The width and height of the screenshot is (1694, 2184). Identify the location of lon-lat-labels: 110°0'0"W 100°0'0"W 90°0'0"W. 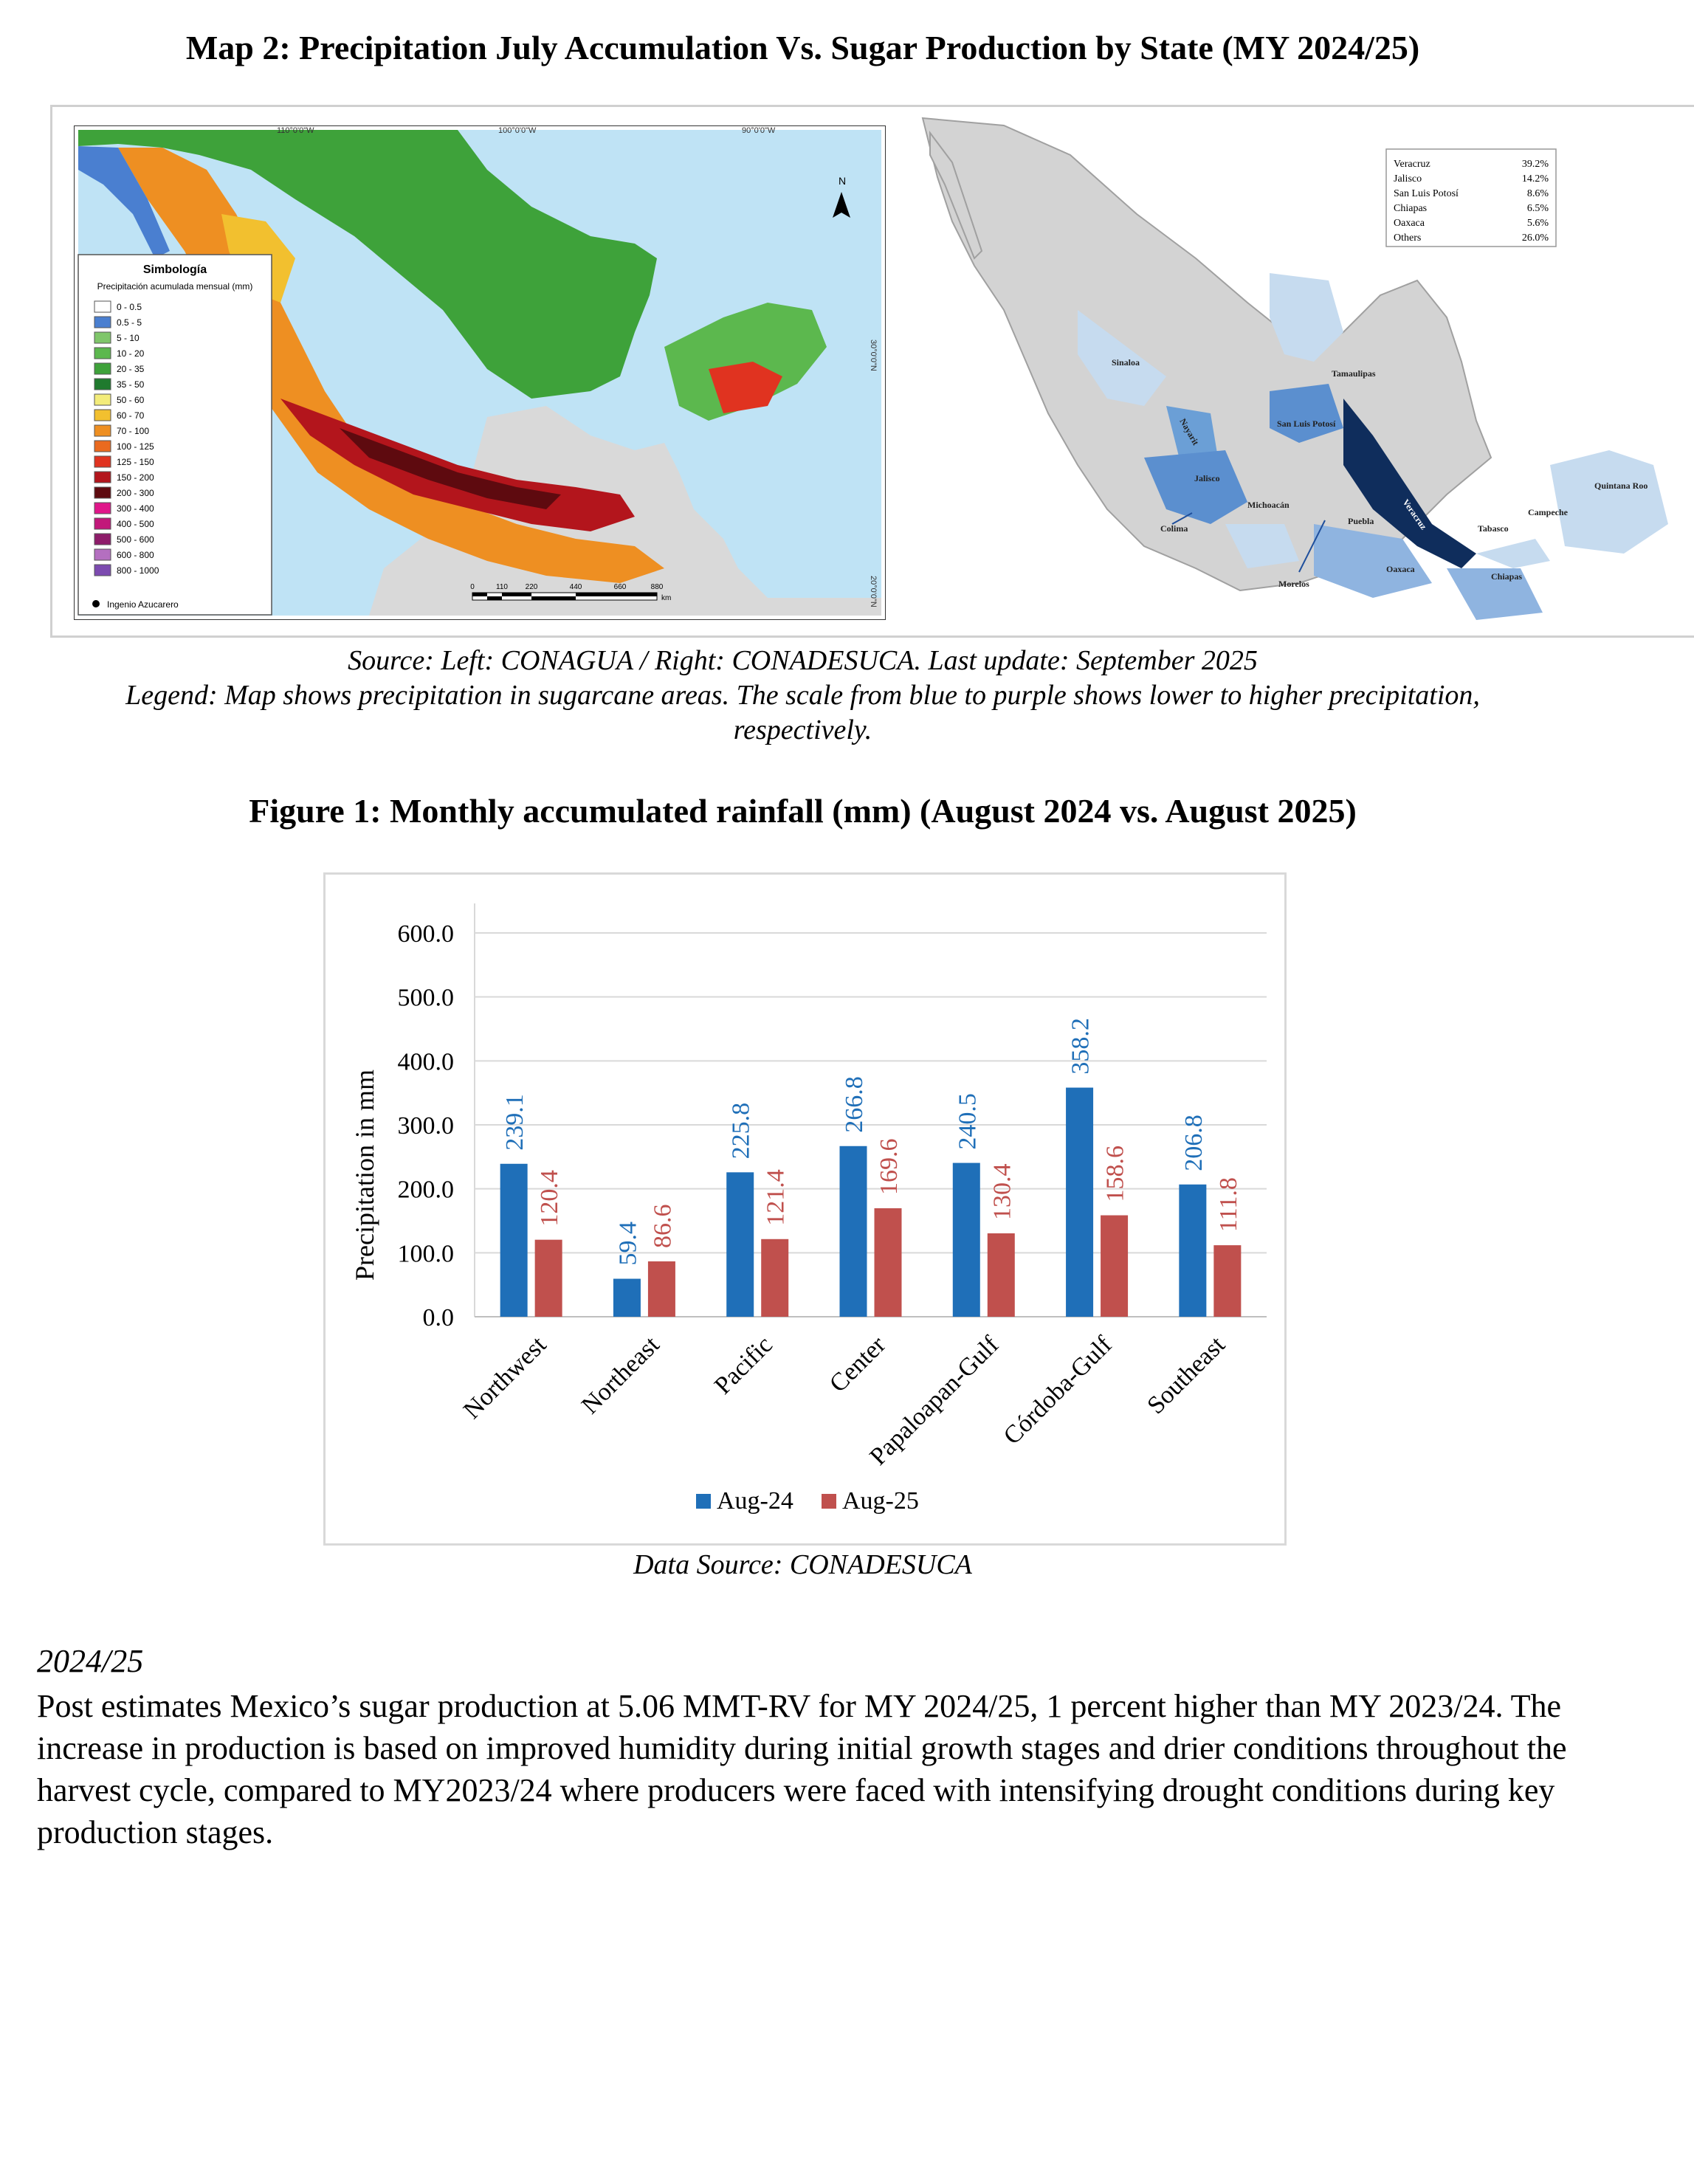
(526, 130).